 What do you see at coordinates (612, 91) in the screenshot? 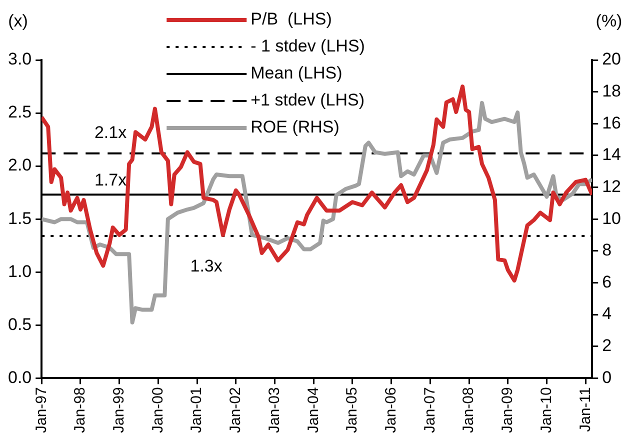
I see `y2-tick-label: 18` at bounding box center [612, 91].